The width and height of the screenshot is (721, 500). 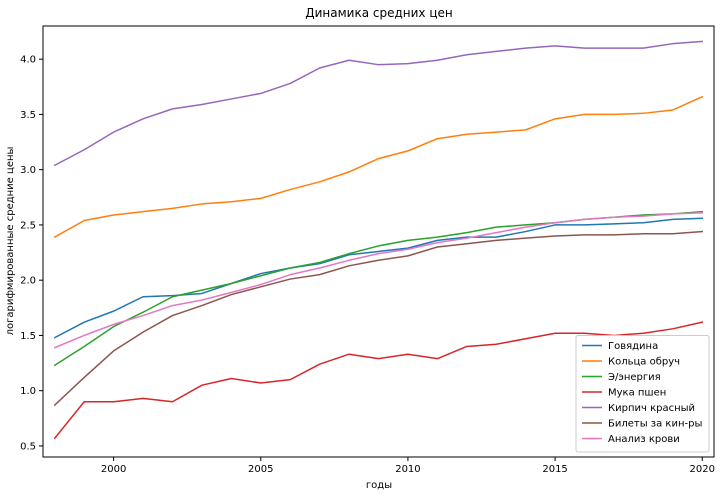 What do you see at coordinates (554, 469) in the screenshot?
I see `x-tick-label: 2015` at bounding box center [554, 469].